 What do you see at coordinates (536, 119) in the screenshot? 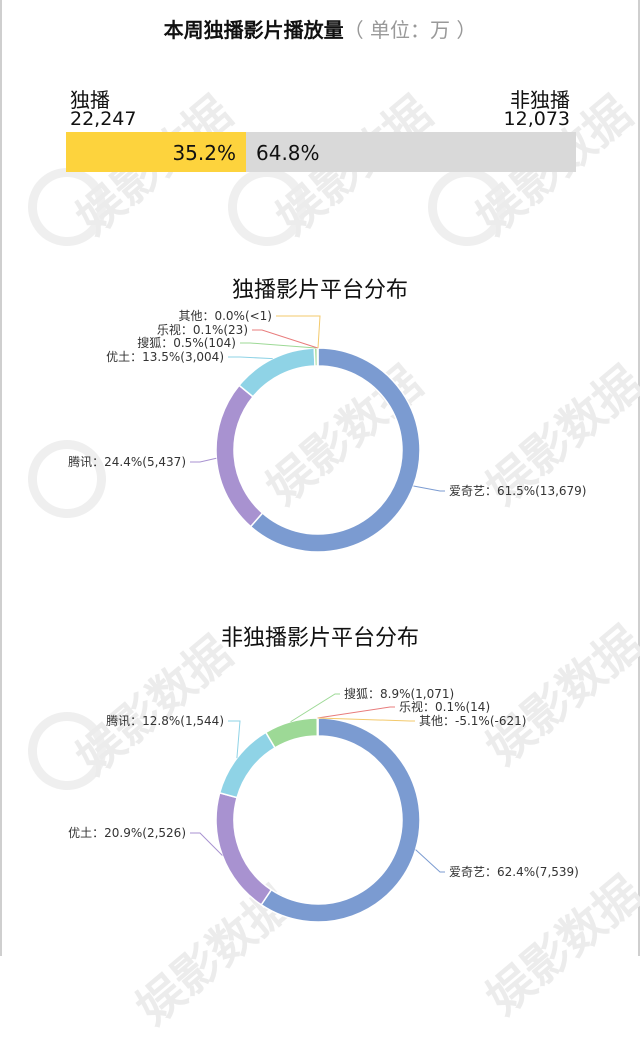
I see `nonexclusive-value: 12,073` at bounding box center [536, 119].